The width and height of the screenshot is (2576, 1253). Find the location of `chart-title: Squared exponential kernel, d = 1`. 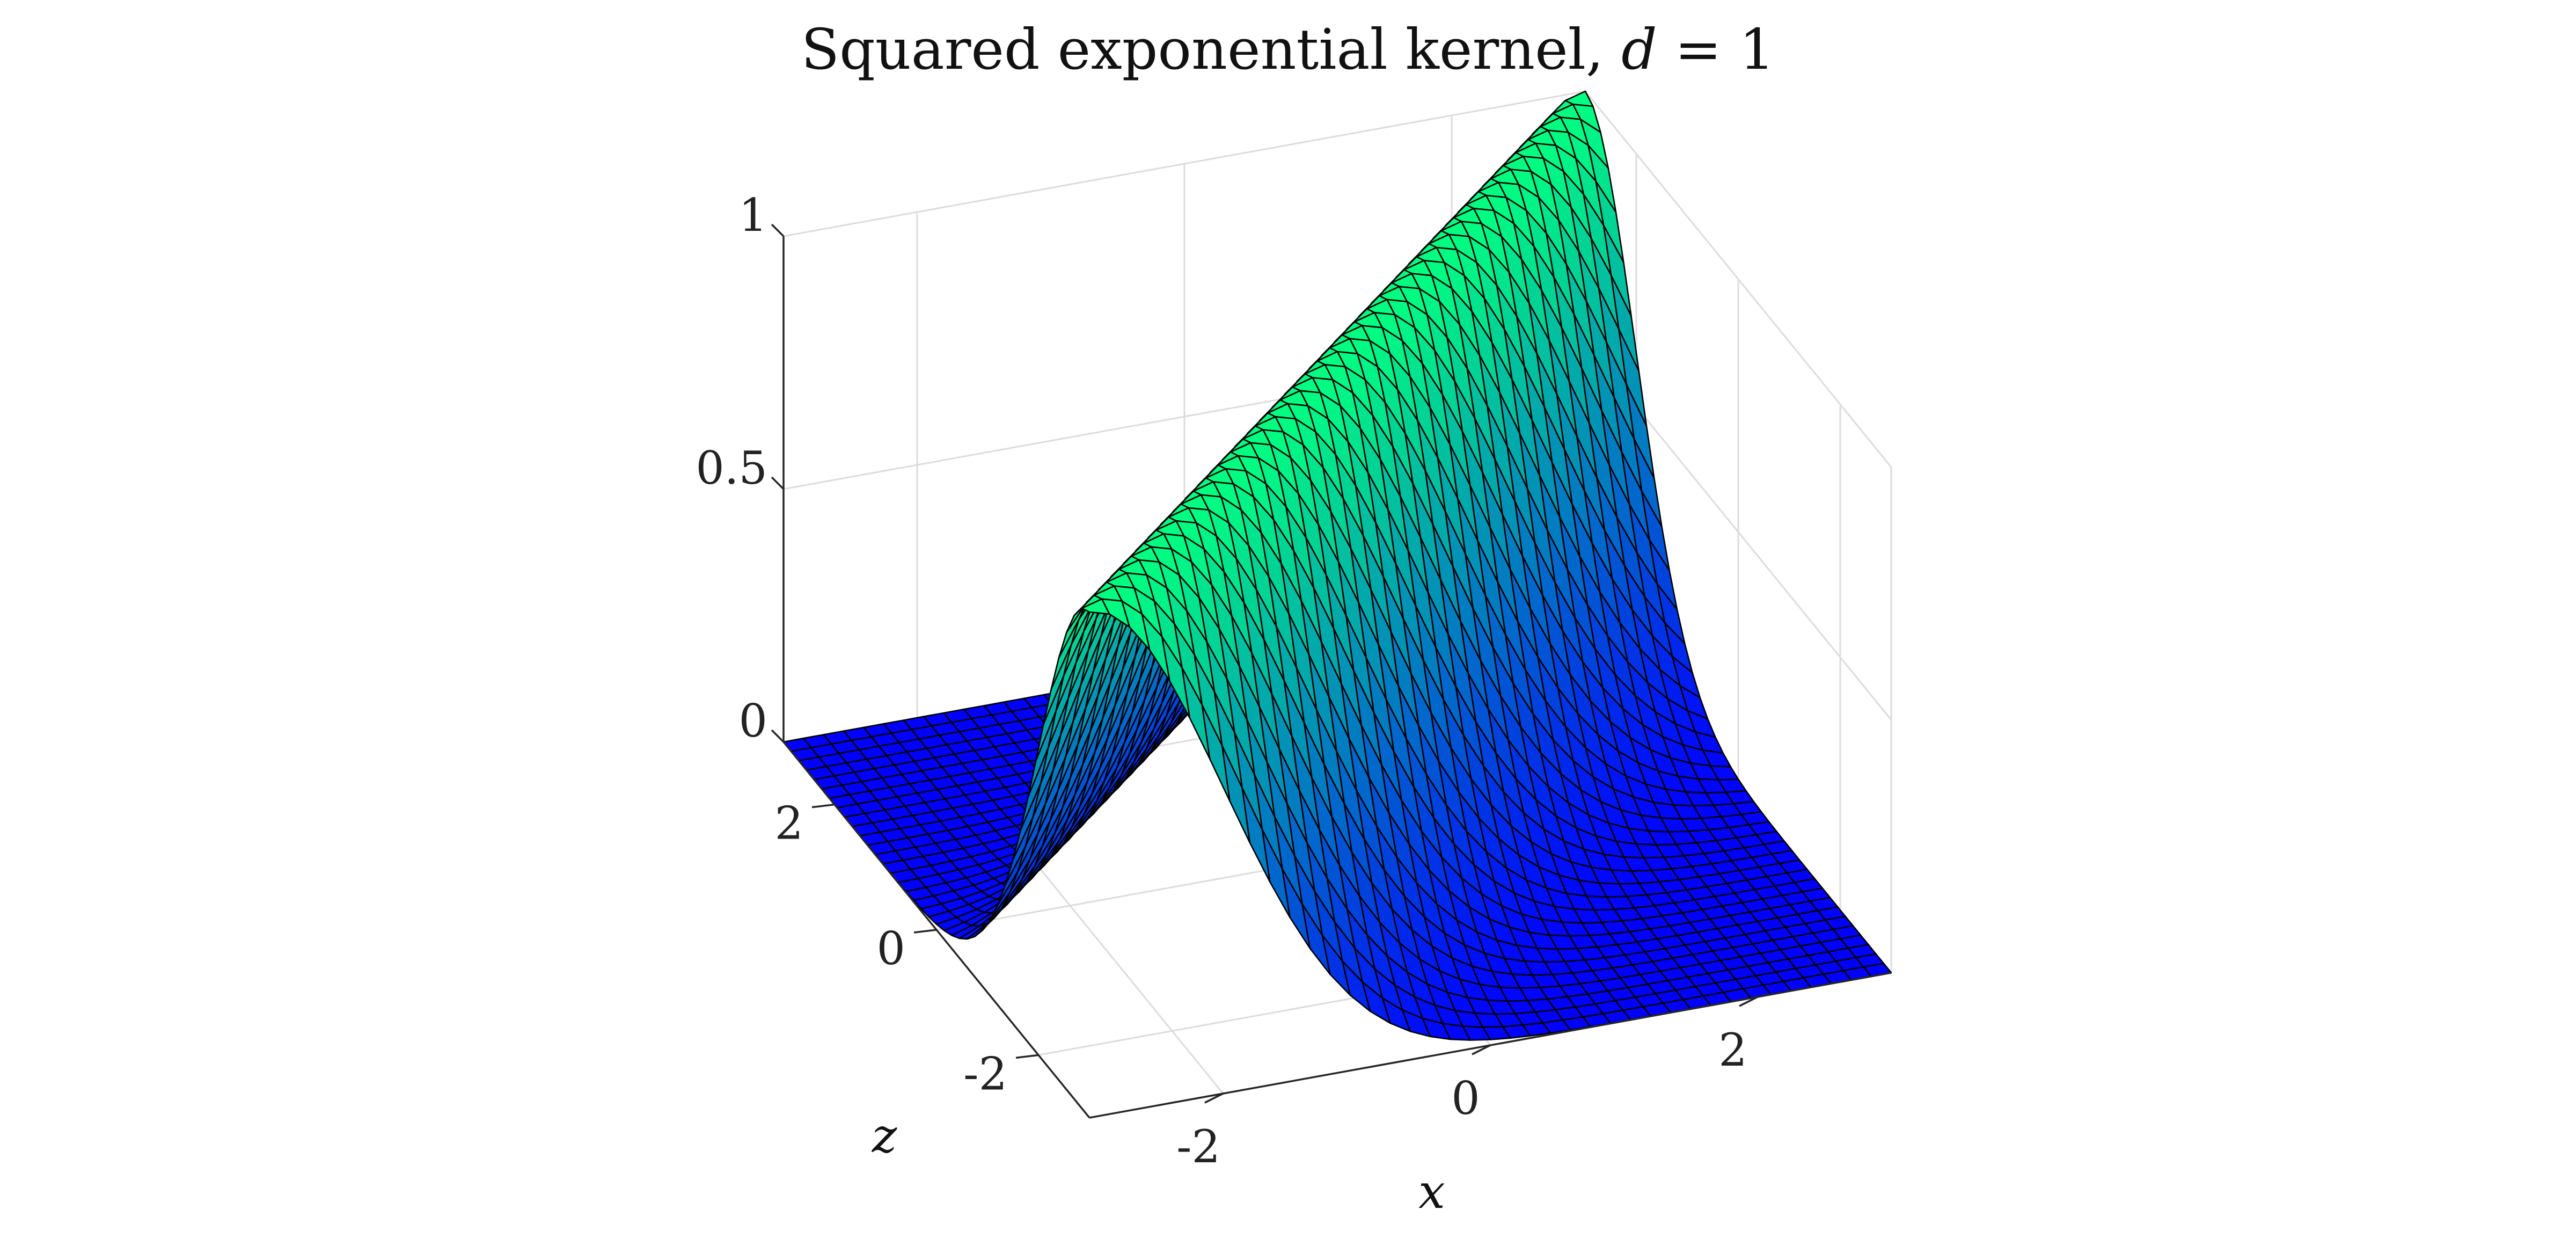

chart-title: Squared exponential kernel, d = 1 is located at coordinates (1288, 49).